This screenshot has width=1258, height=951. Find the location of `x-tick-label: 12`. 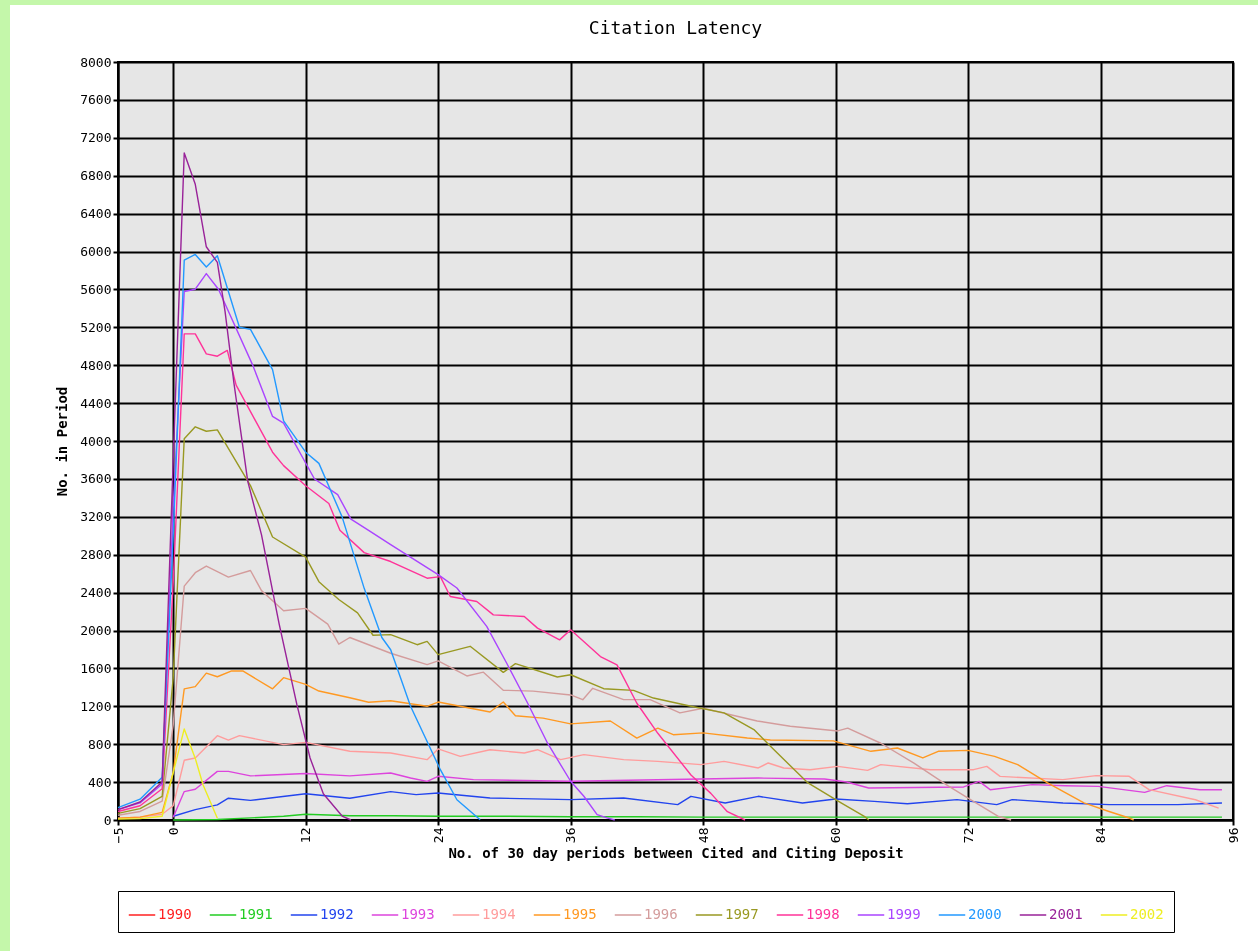

x-tick-label: 12 is located at coordinates (306, 835).